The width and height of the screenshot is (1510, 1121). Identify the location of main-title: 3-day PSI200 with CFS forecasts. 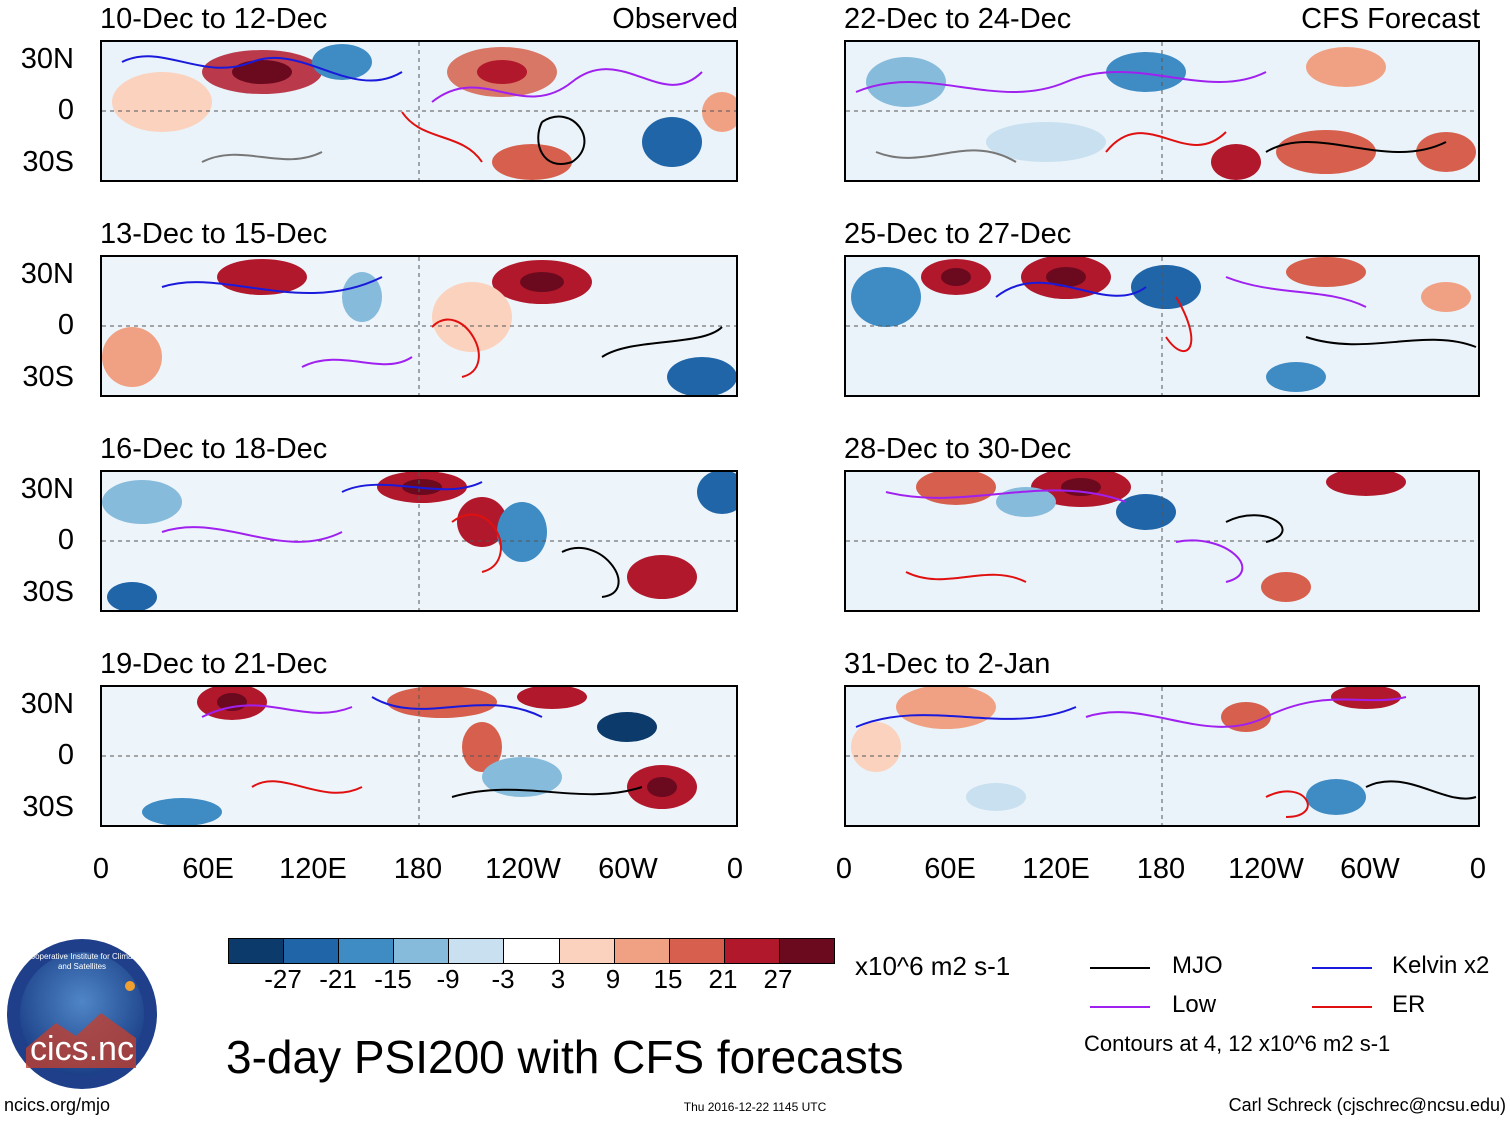
(565, 1057).